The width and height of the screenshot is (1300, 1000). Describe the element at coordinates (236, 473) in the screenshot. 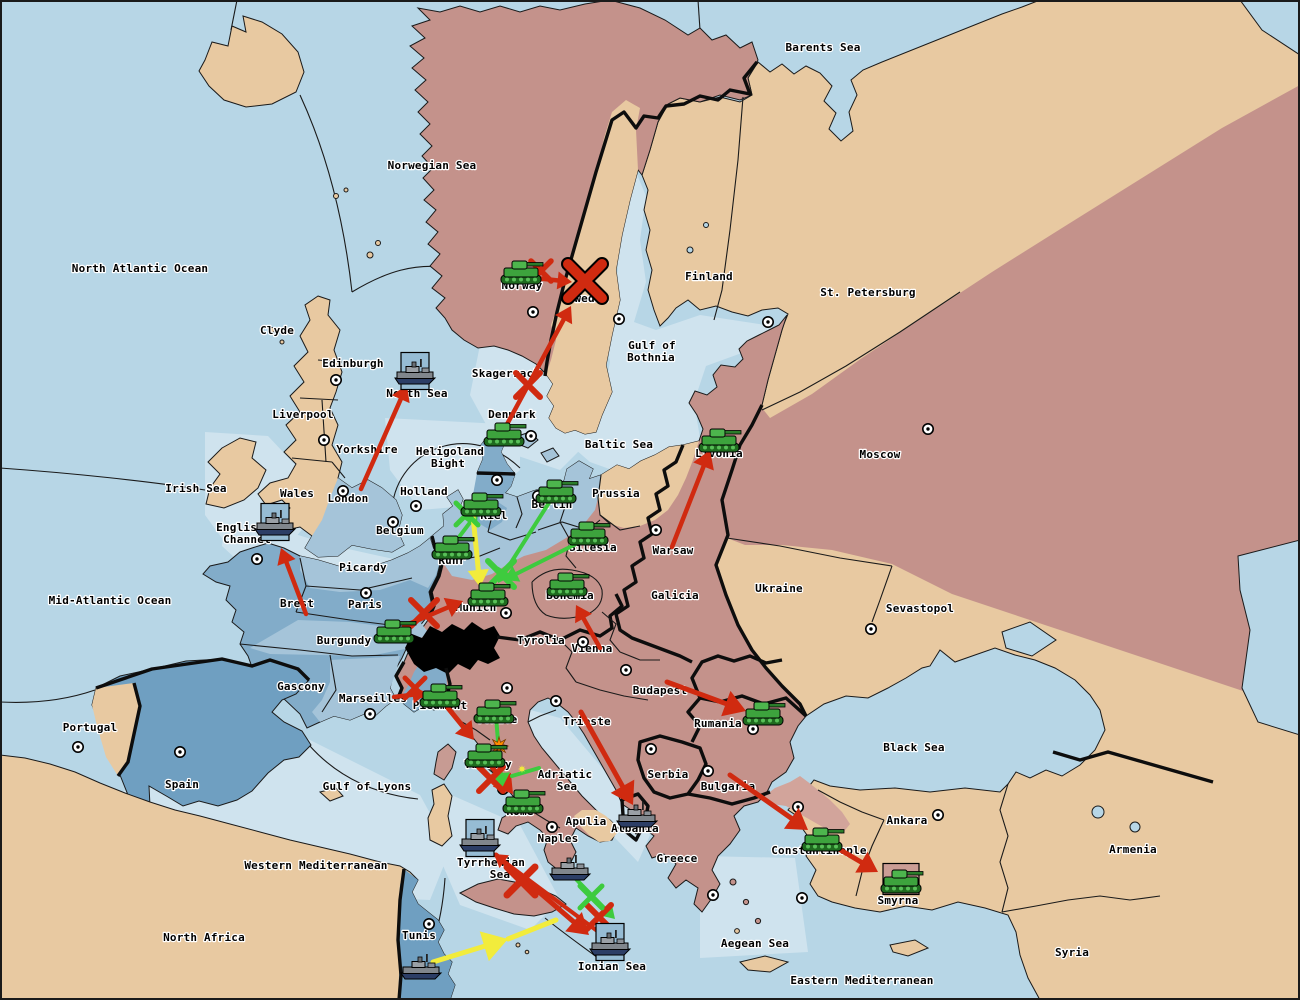

I see `region-ireland` at that location.